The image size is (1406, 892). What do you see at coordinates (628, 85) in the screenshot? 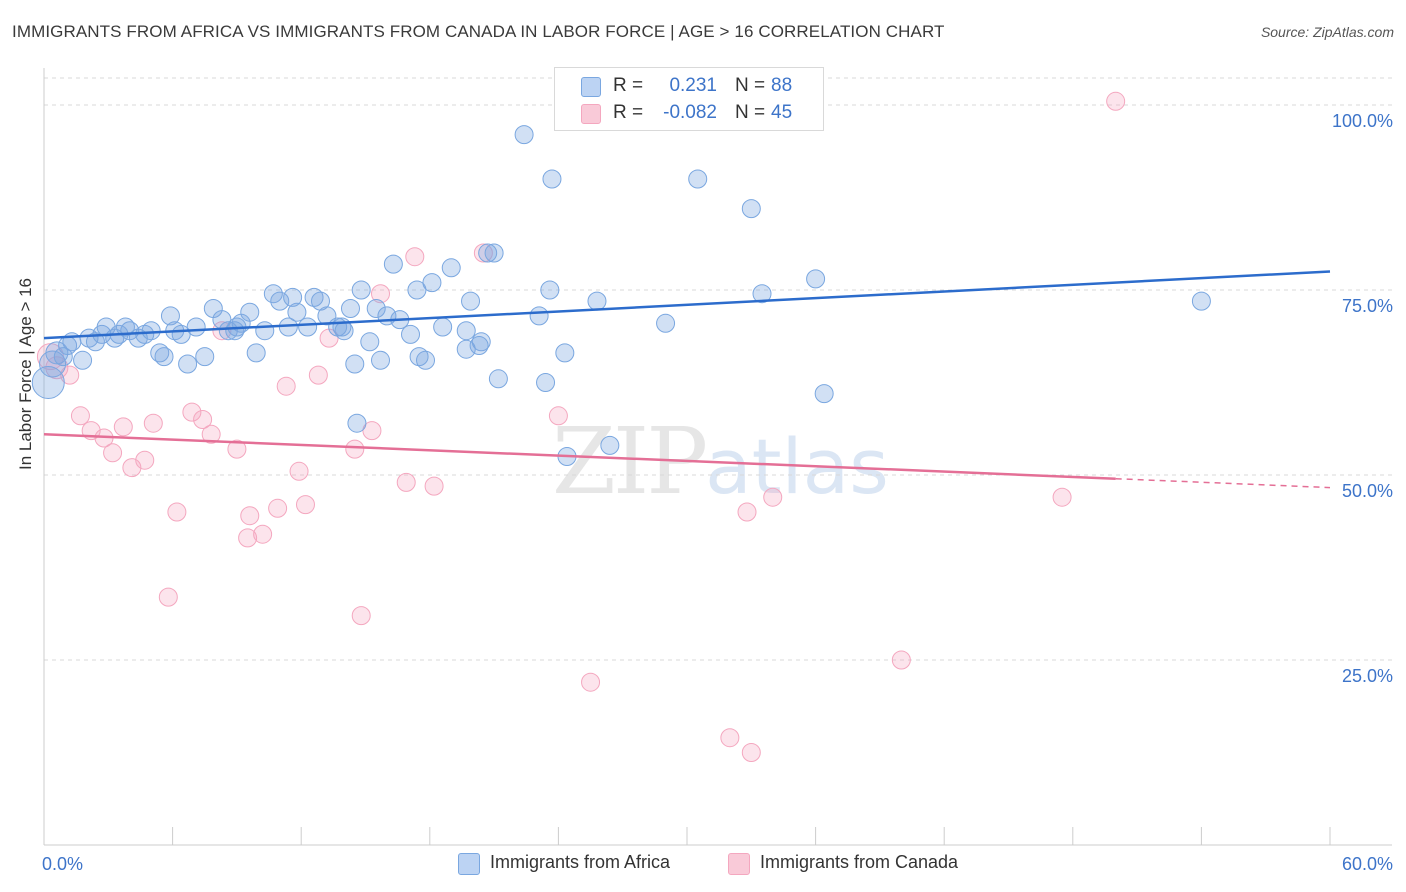
I see `africa-r-label: R =` at bounding box center [628, 85].